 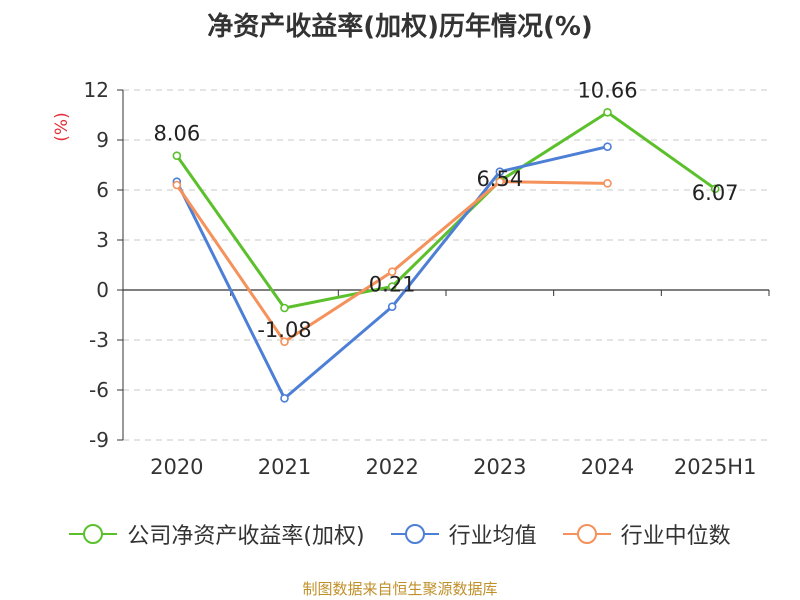 What do you see at coordinates (391, 467) in the screenshot?
I see `x-tick-label: 2022` at bounding box center [391, 467].